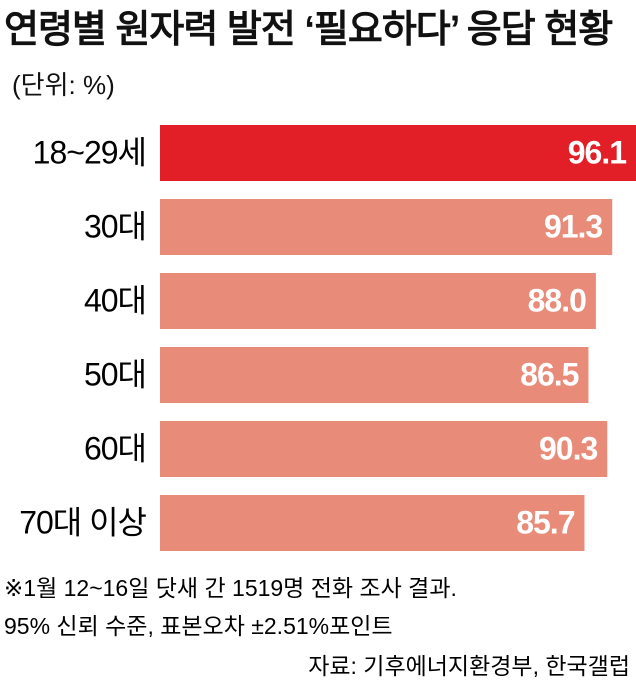 Image resolution: width=636 pixels, height=692 pixels. Describe the element at coordinates (63, 85) in the screenshot. I see `unit-label: (단위: %)` at that location.